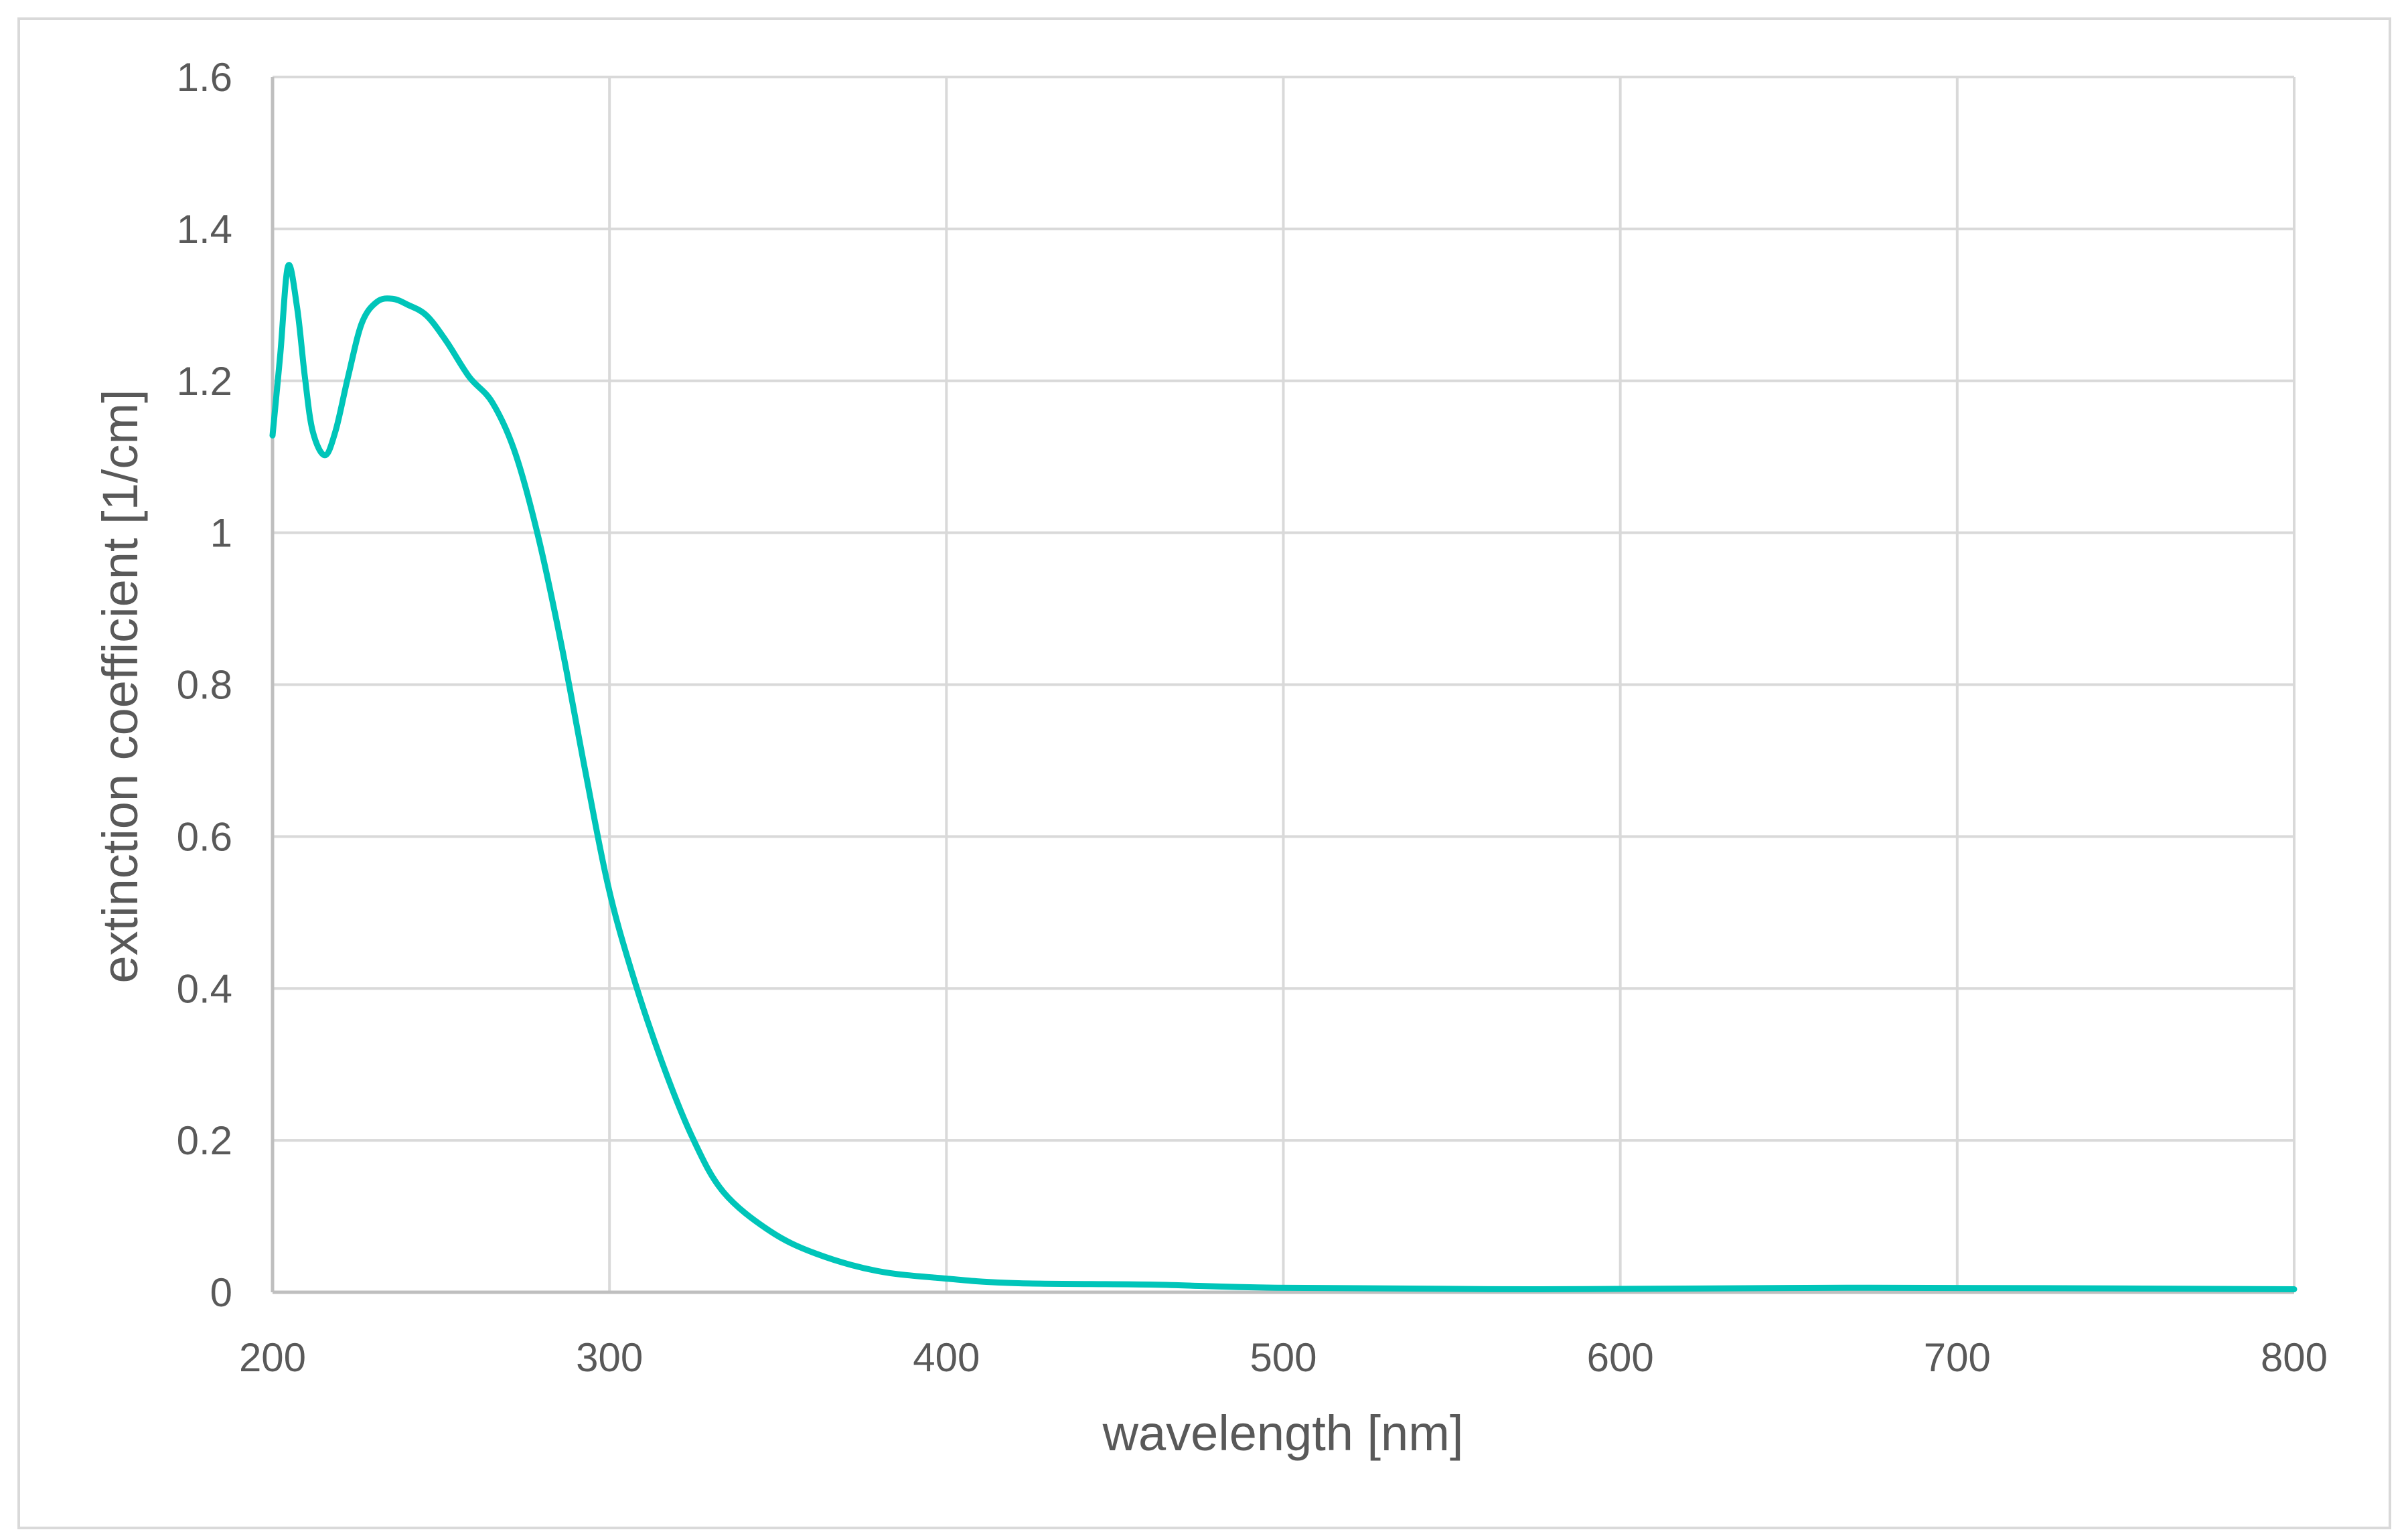 This screenshot has height=1540, width=2408. I want to click on y-tick-label: 1, so click(221, 533).